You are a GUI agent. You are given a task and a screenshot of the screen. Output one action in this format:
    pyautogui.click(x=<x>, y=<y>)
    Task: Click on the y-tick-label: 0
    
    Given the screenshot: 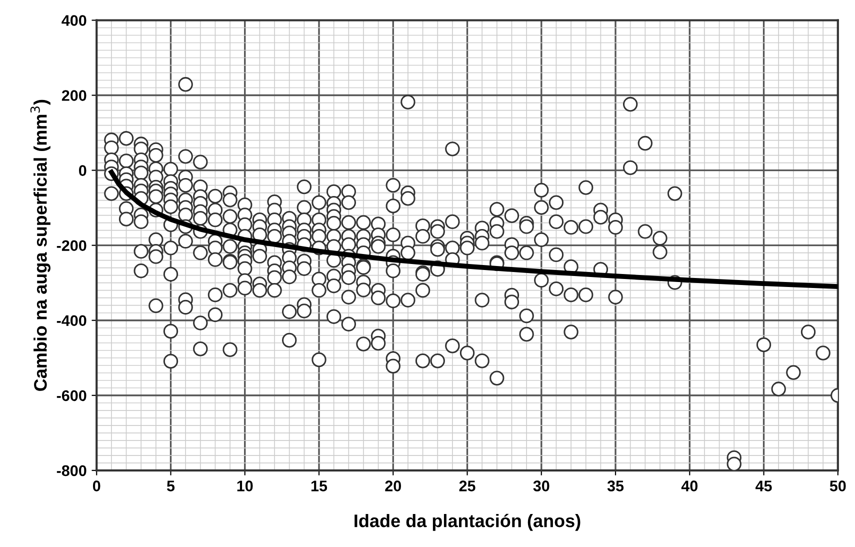 What is the action you would take?
    pyautogui.click(x=82, y=170)
    